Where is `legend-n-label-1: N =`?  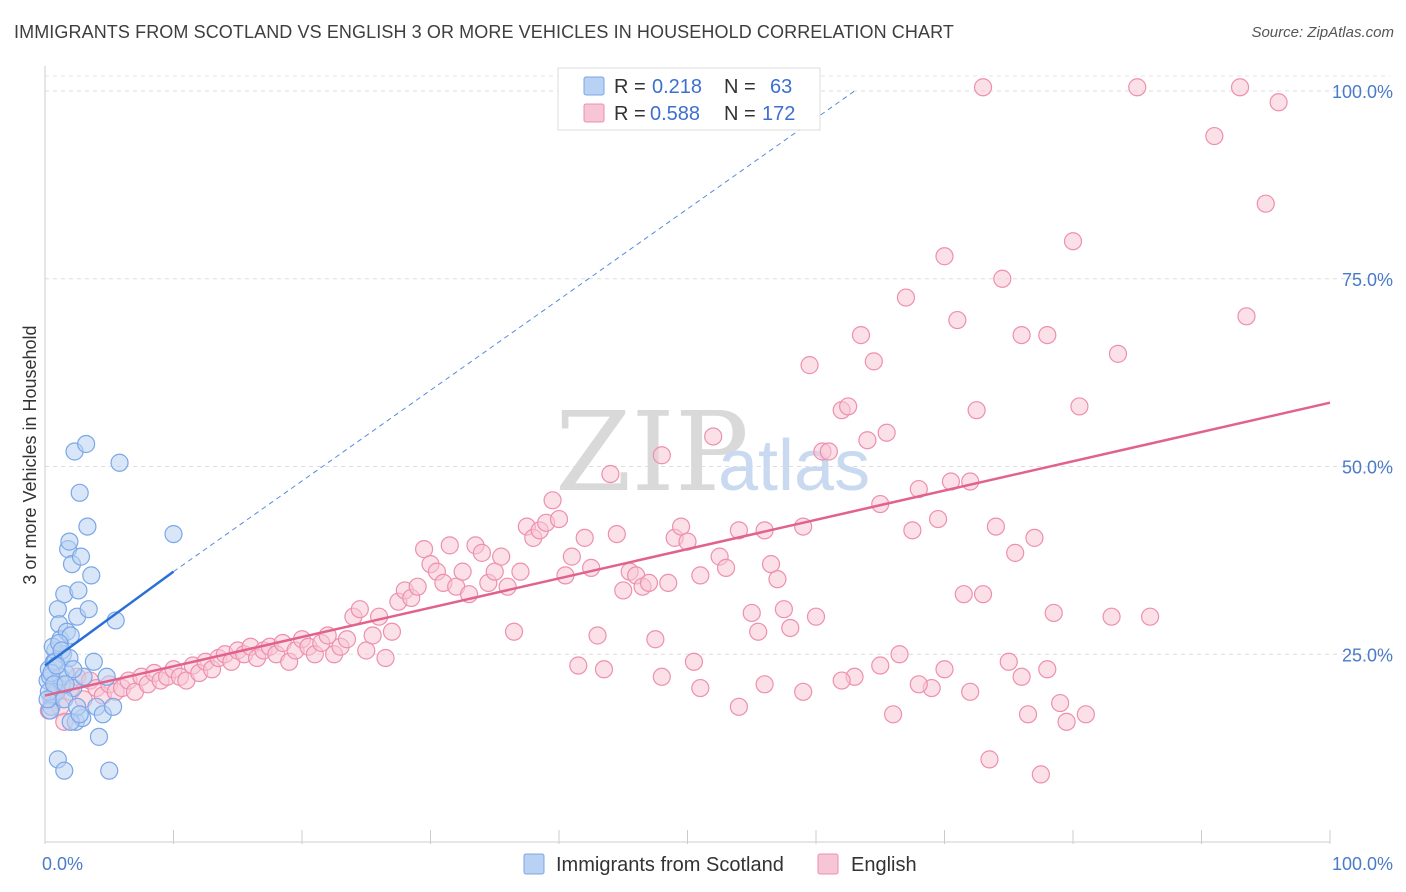 legend-n-label-1: N = is located at coordinates (740, 114).